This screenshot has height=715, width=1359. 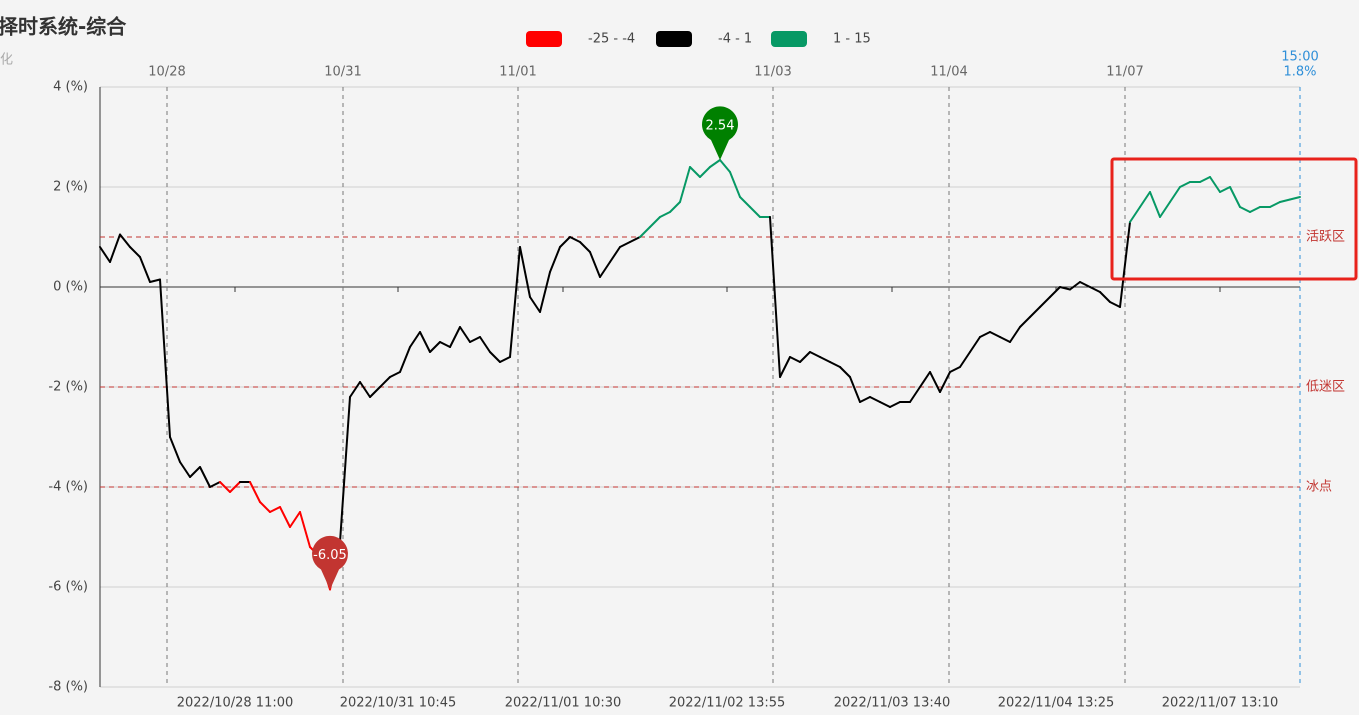 I want to click on x-tick-label: 2022/11/07 13:10, so click(x=1220, y=703).